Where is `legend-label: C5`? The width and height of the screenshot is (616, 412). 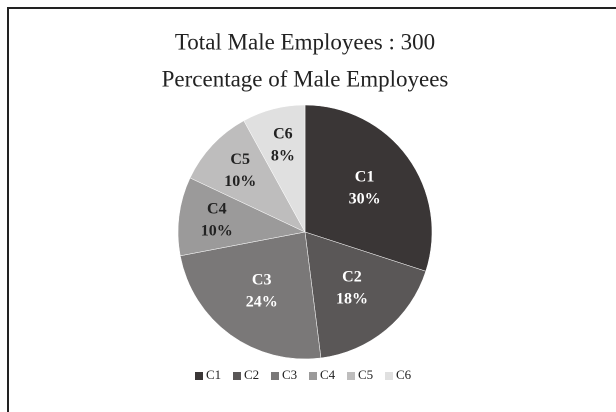 legend-label: C5 is located at coordinates (365, 374).